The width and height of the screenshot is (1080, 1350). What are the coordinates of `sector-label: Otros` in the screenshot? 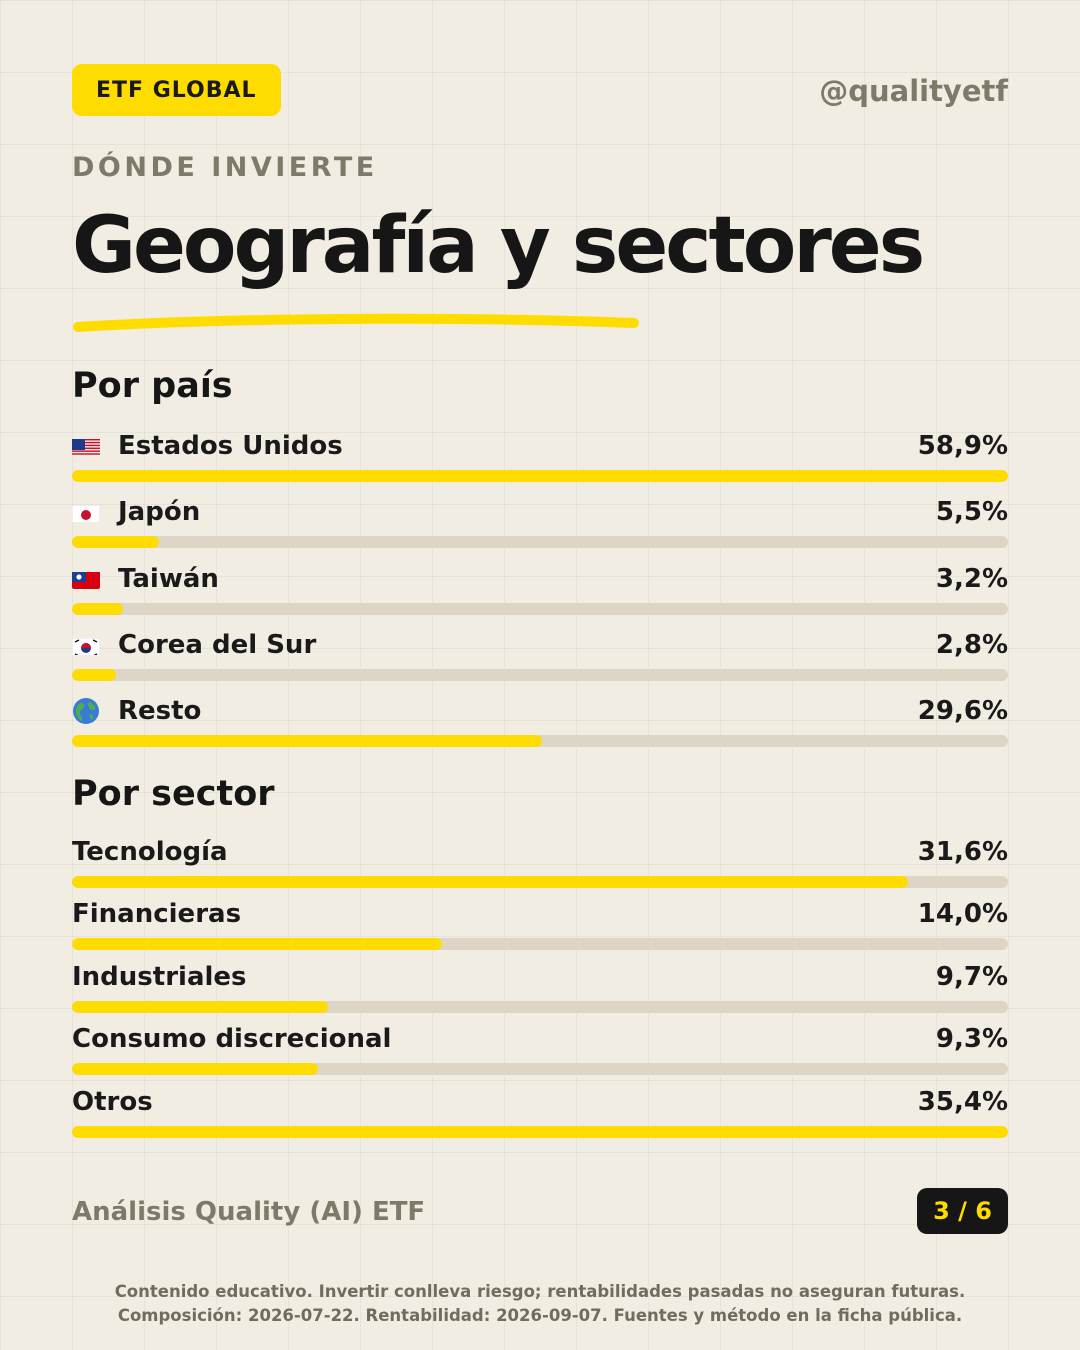 It's located at (112, 1101).